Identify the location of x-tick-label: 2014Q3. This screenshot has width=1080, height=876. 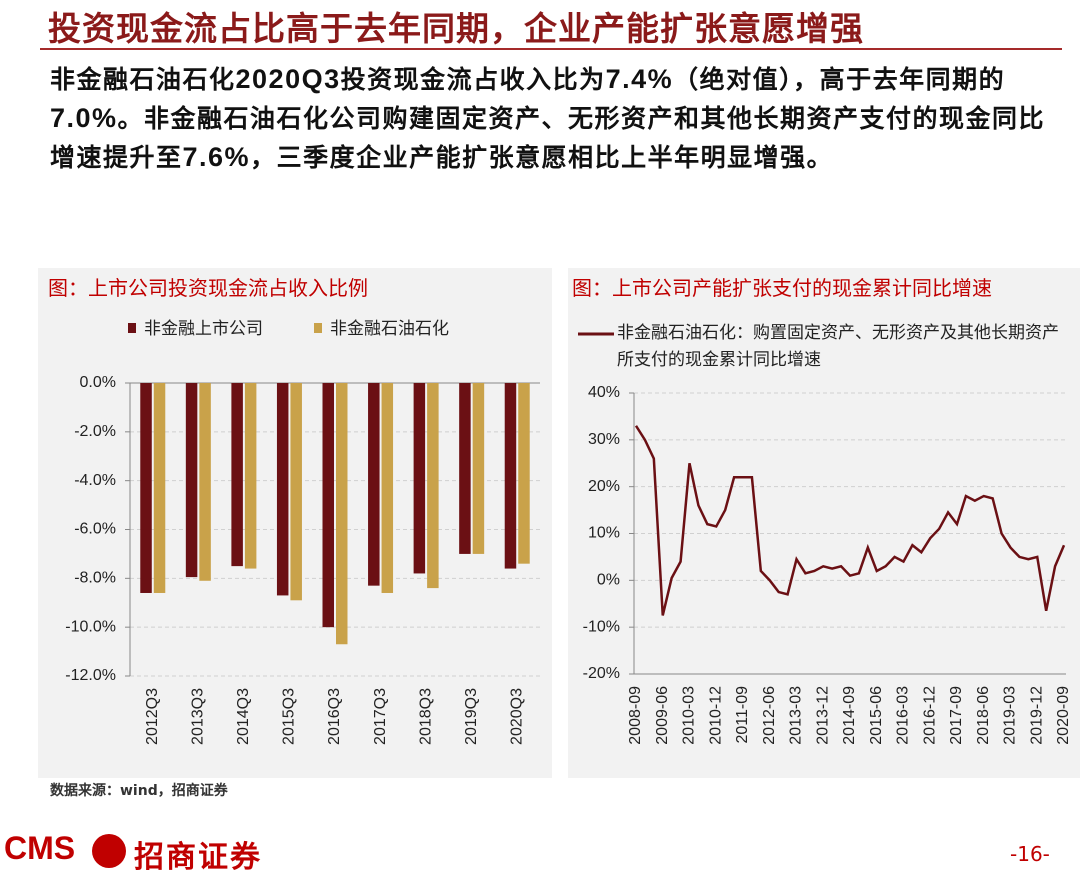
(243, 716).